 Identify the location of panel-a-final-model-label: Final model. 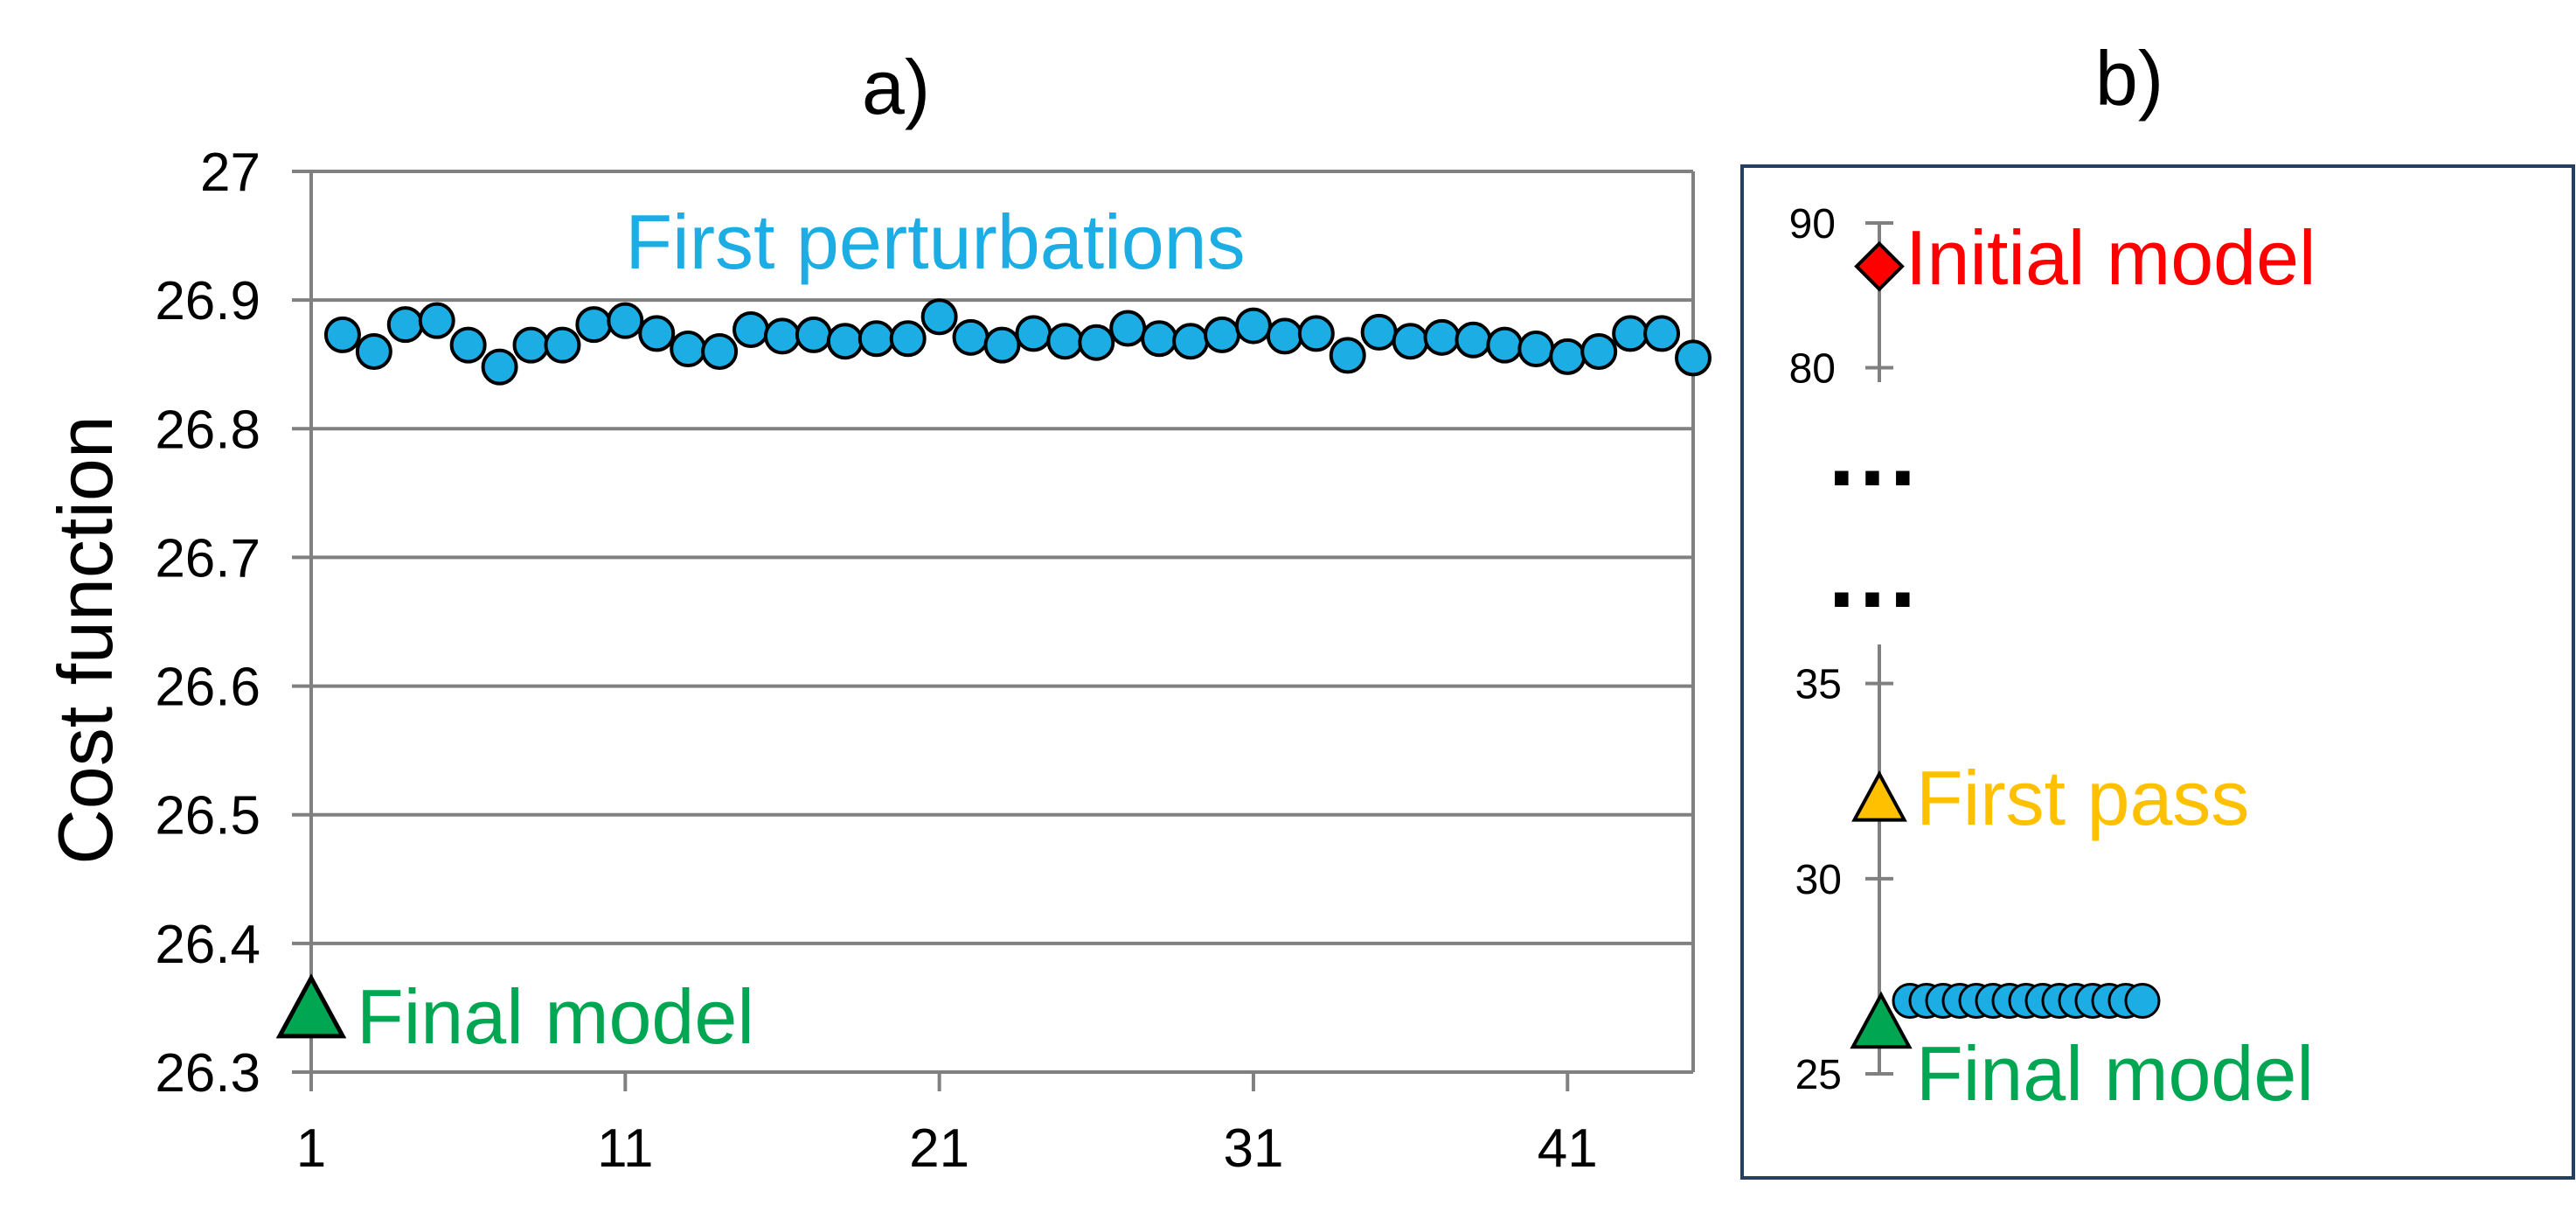
(555, 1016).